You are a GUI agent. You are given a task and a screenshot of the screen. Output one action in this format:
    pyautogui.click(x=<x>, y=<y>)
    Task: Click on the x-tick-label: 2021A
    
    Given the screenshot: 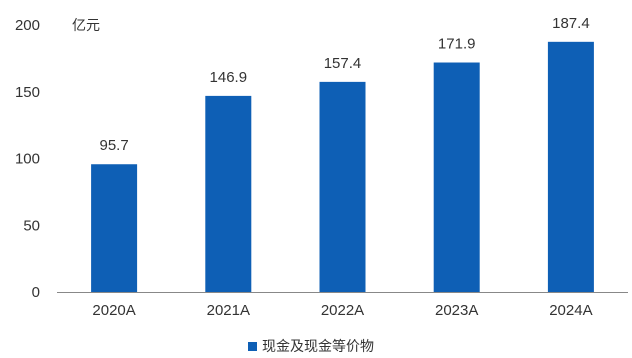 What is the action you would take?
    pyautogui.click(x=228, y=310)
    